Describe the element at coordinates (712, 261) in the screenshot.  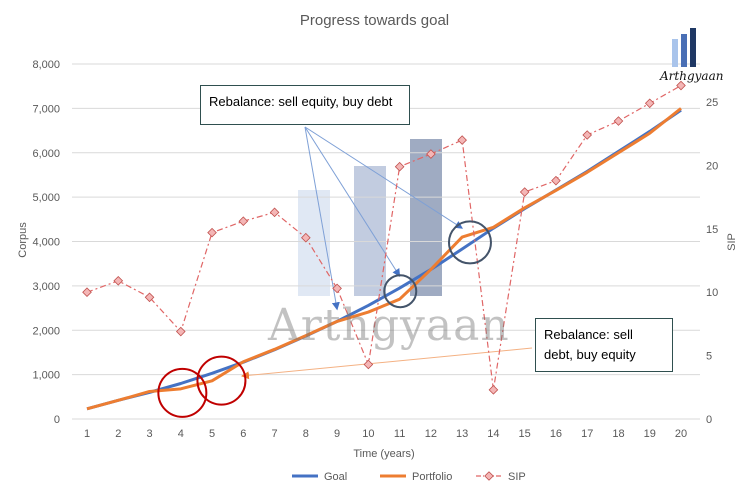
I see `right-axis-ticks: 0 5 10 15 20 25` at that location.